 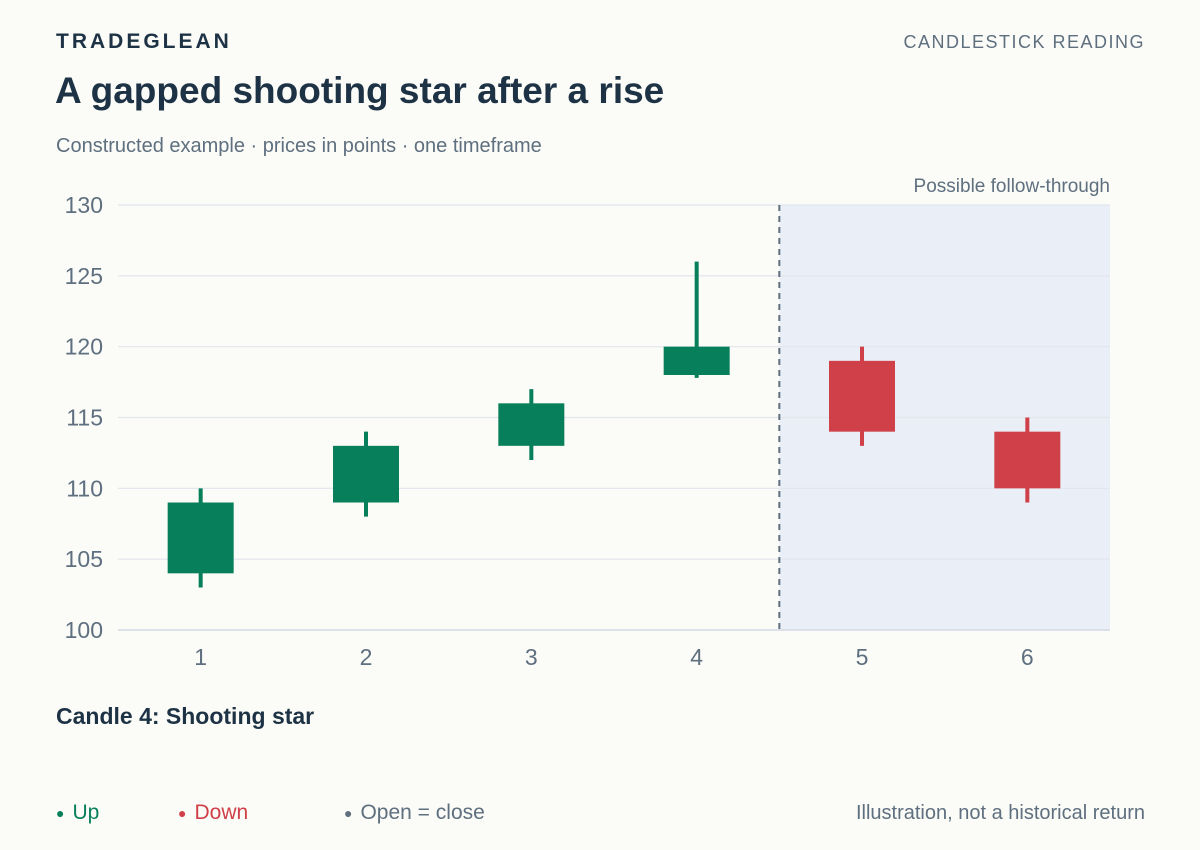 What do you see at coordinates (84, 488) in the screenshot?
I see `y-tick-label: 110` at bounding box center [84, 488].